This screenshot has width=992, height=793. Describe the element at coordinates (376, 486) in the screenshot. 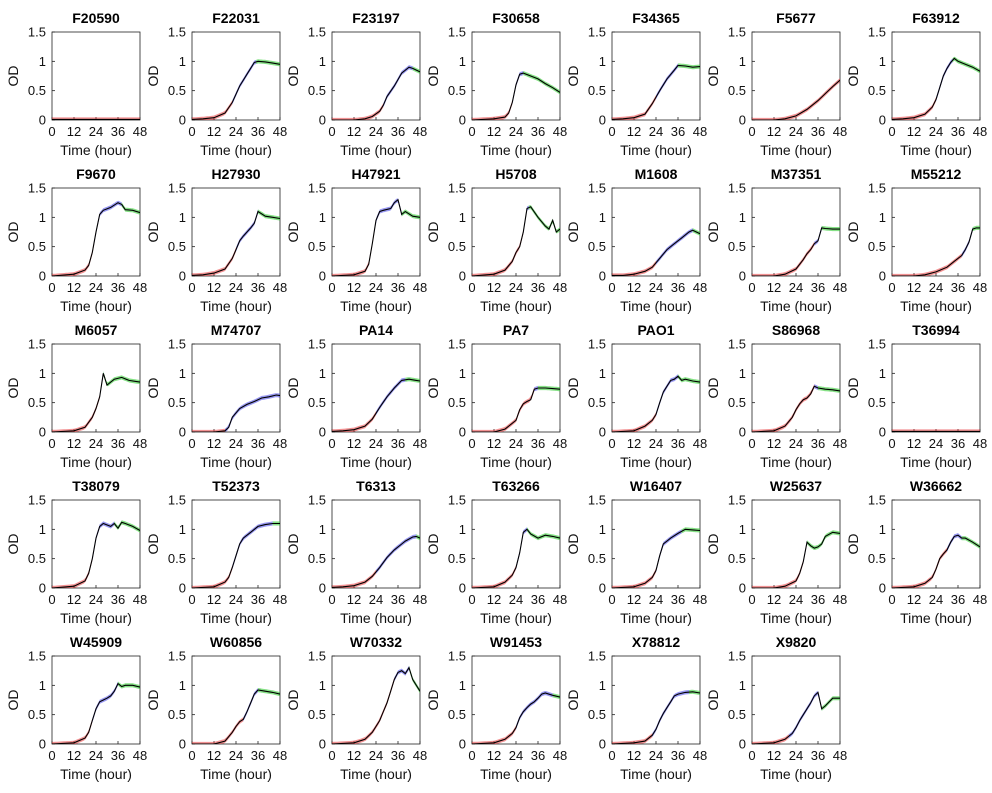

I see `panel-title: T6313` at that location.